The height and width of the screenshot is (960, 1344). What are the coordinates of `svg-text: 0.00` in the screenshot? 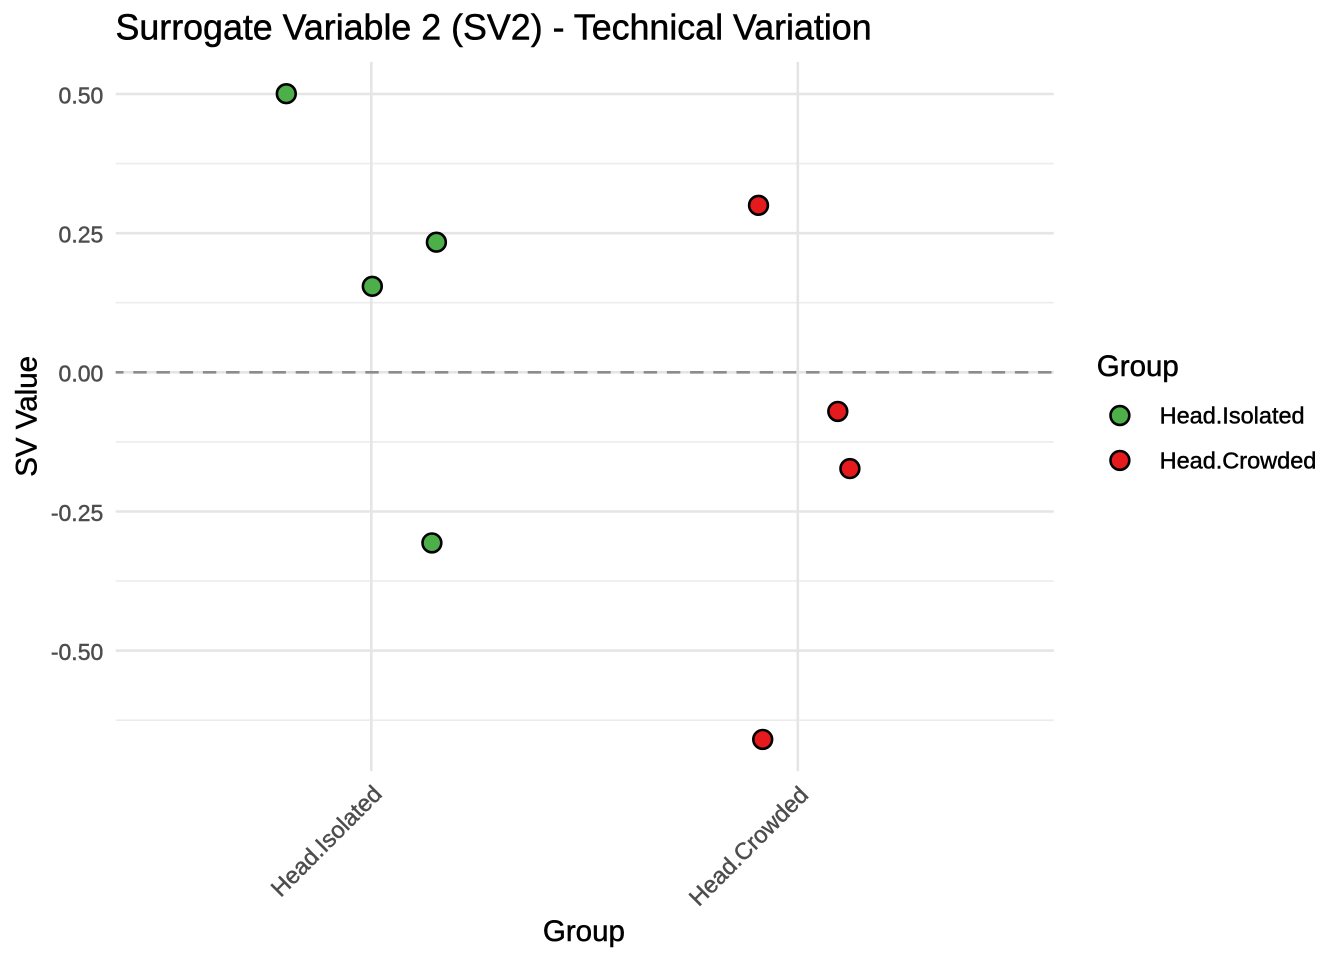 It's located at (81, 374).